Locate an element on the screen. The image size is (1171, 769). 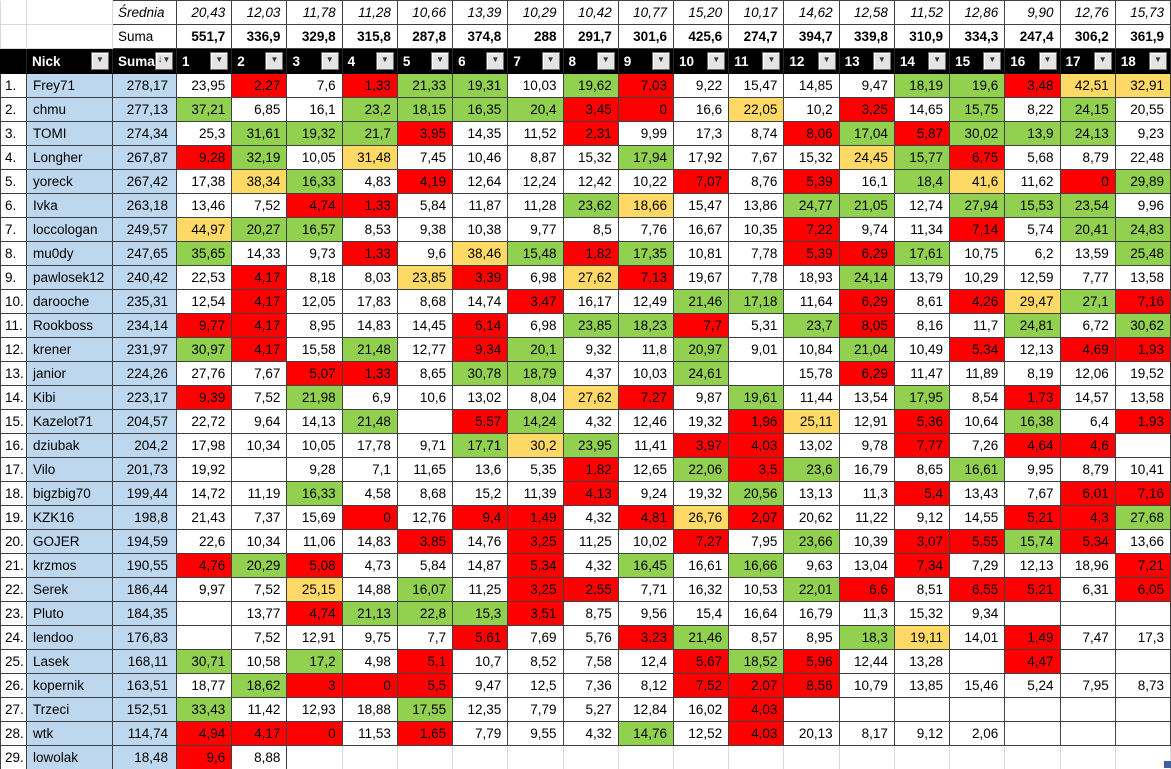
score-cell-round-15: 11,89 is located at coordinates (977, 373).